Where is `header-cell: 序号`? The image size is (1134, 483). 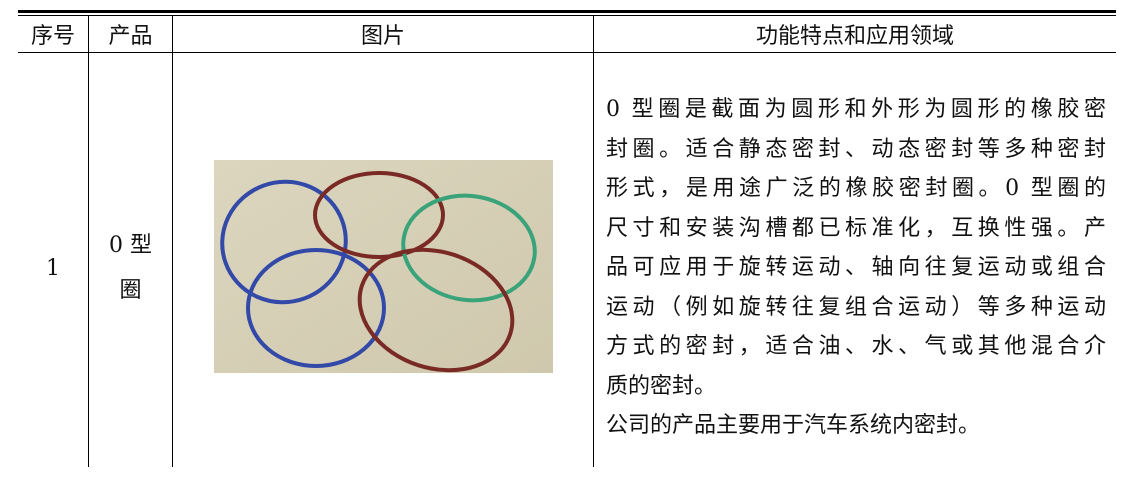
header-cell: 序号 is located at coordinates (52, 36).